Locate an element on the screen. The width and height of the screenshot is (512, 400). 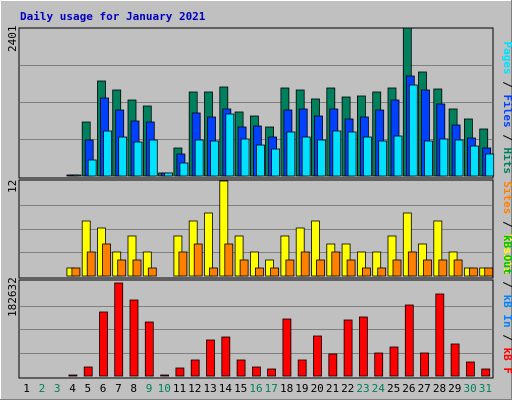
top-legend-files: Files is located at coordinates (506, 111).